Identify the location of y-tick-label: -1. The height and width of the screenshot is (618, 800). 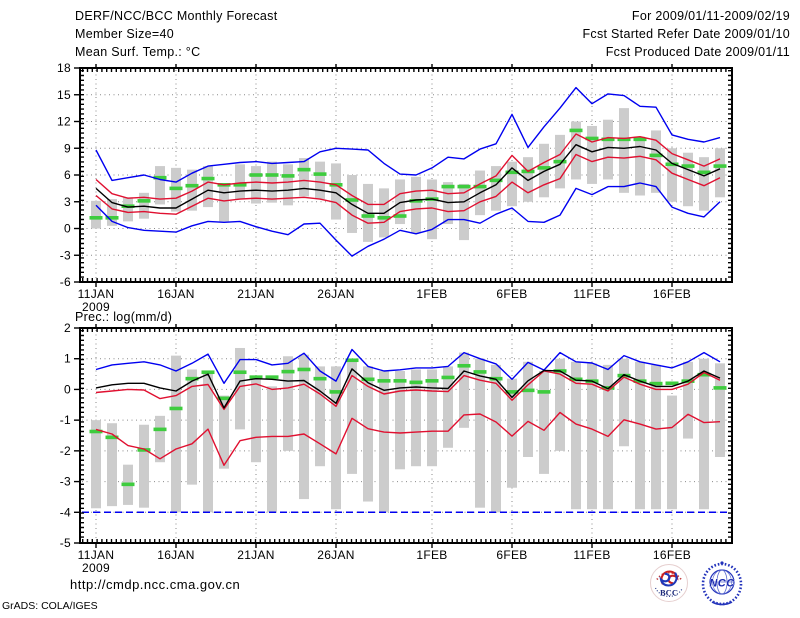
(65, 420).